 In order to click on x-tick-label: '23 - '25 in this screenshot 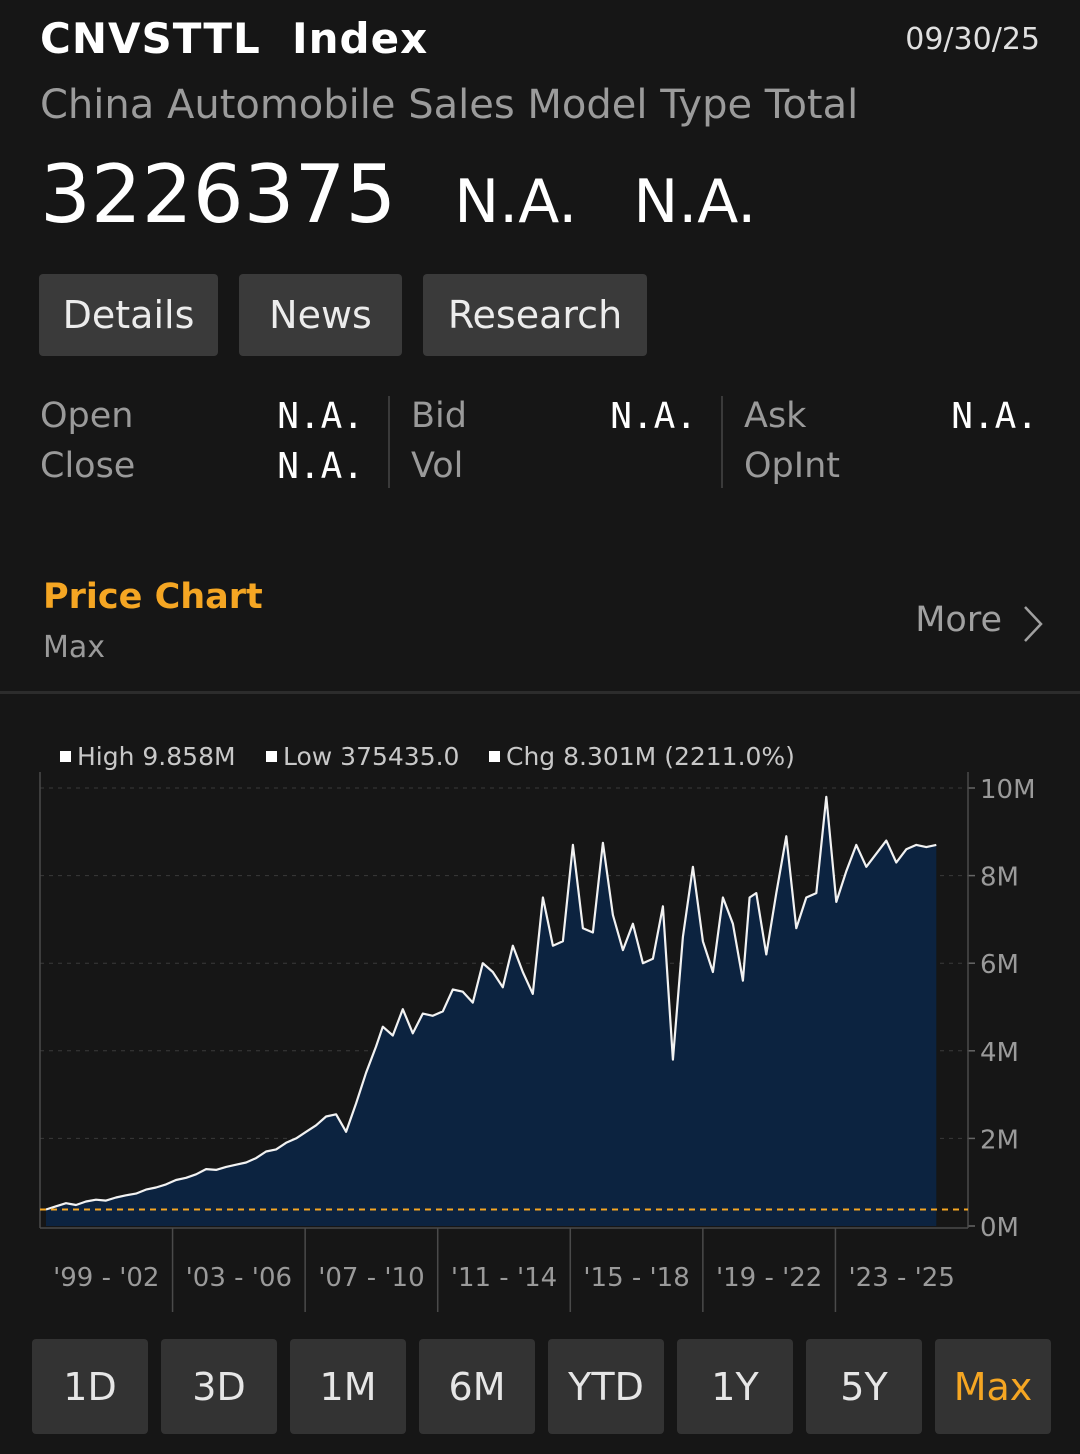, I will do `click(902, 1278)`.